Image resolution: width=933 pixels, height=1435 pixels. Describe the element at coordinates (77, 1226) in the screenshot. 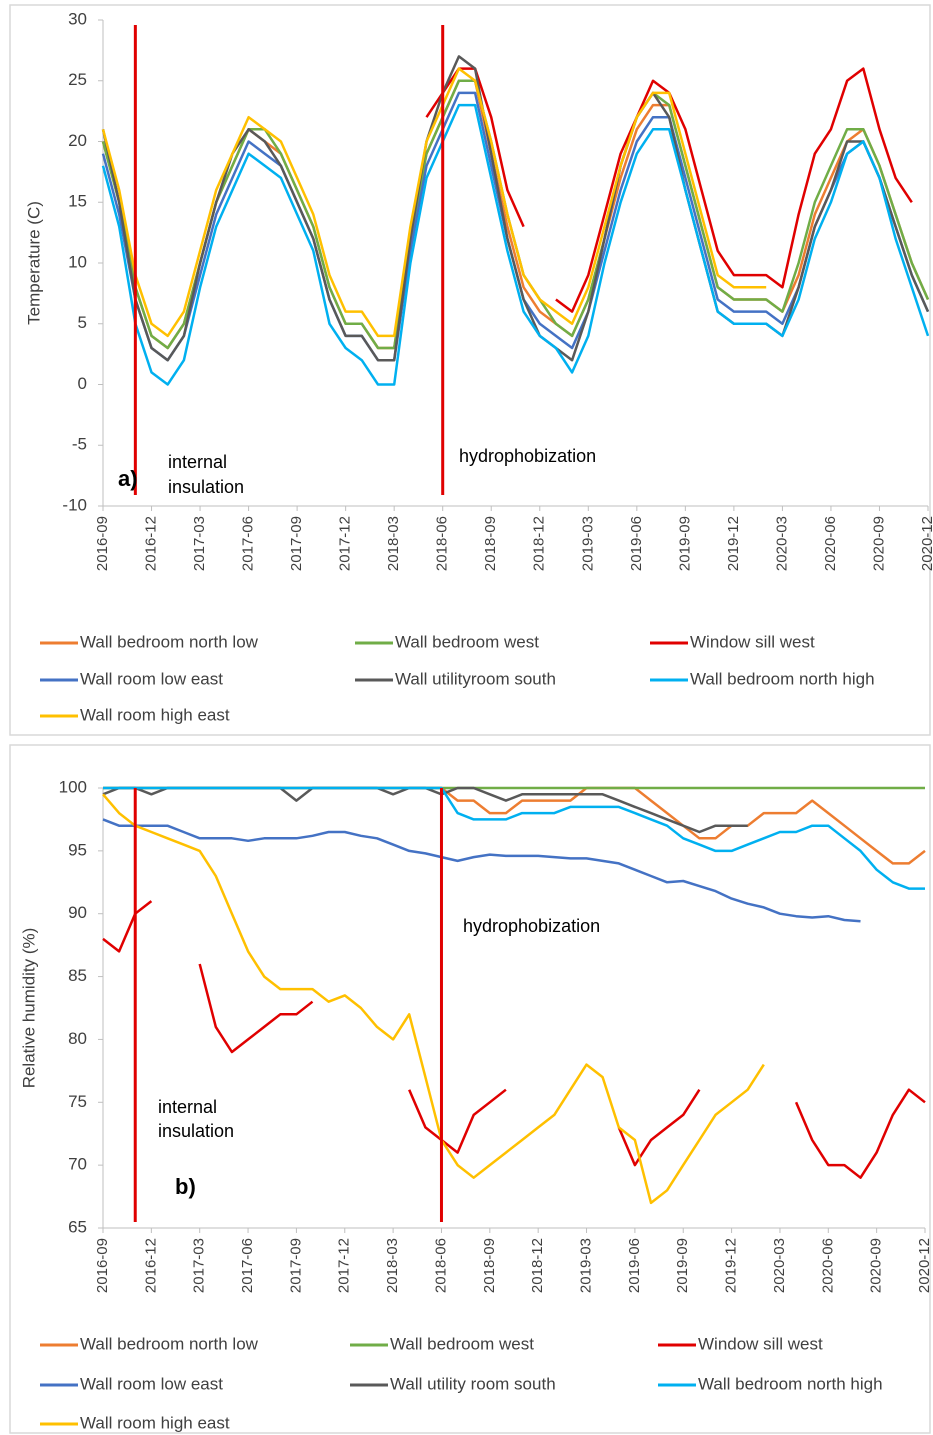

I see `y-tick-label: 65` at that location.